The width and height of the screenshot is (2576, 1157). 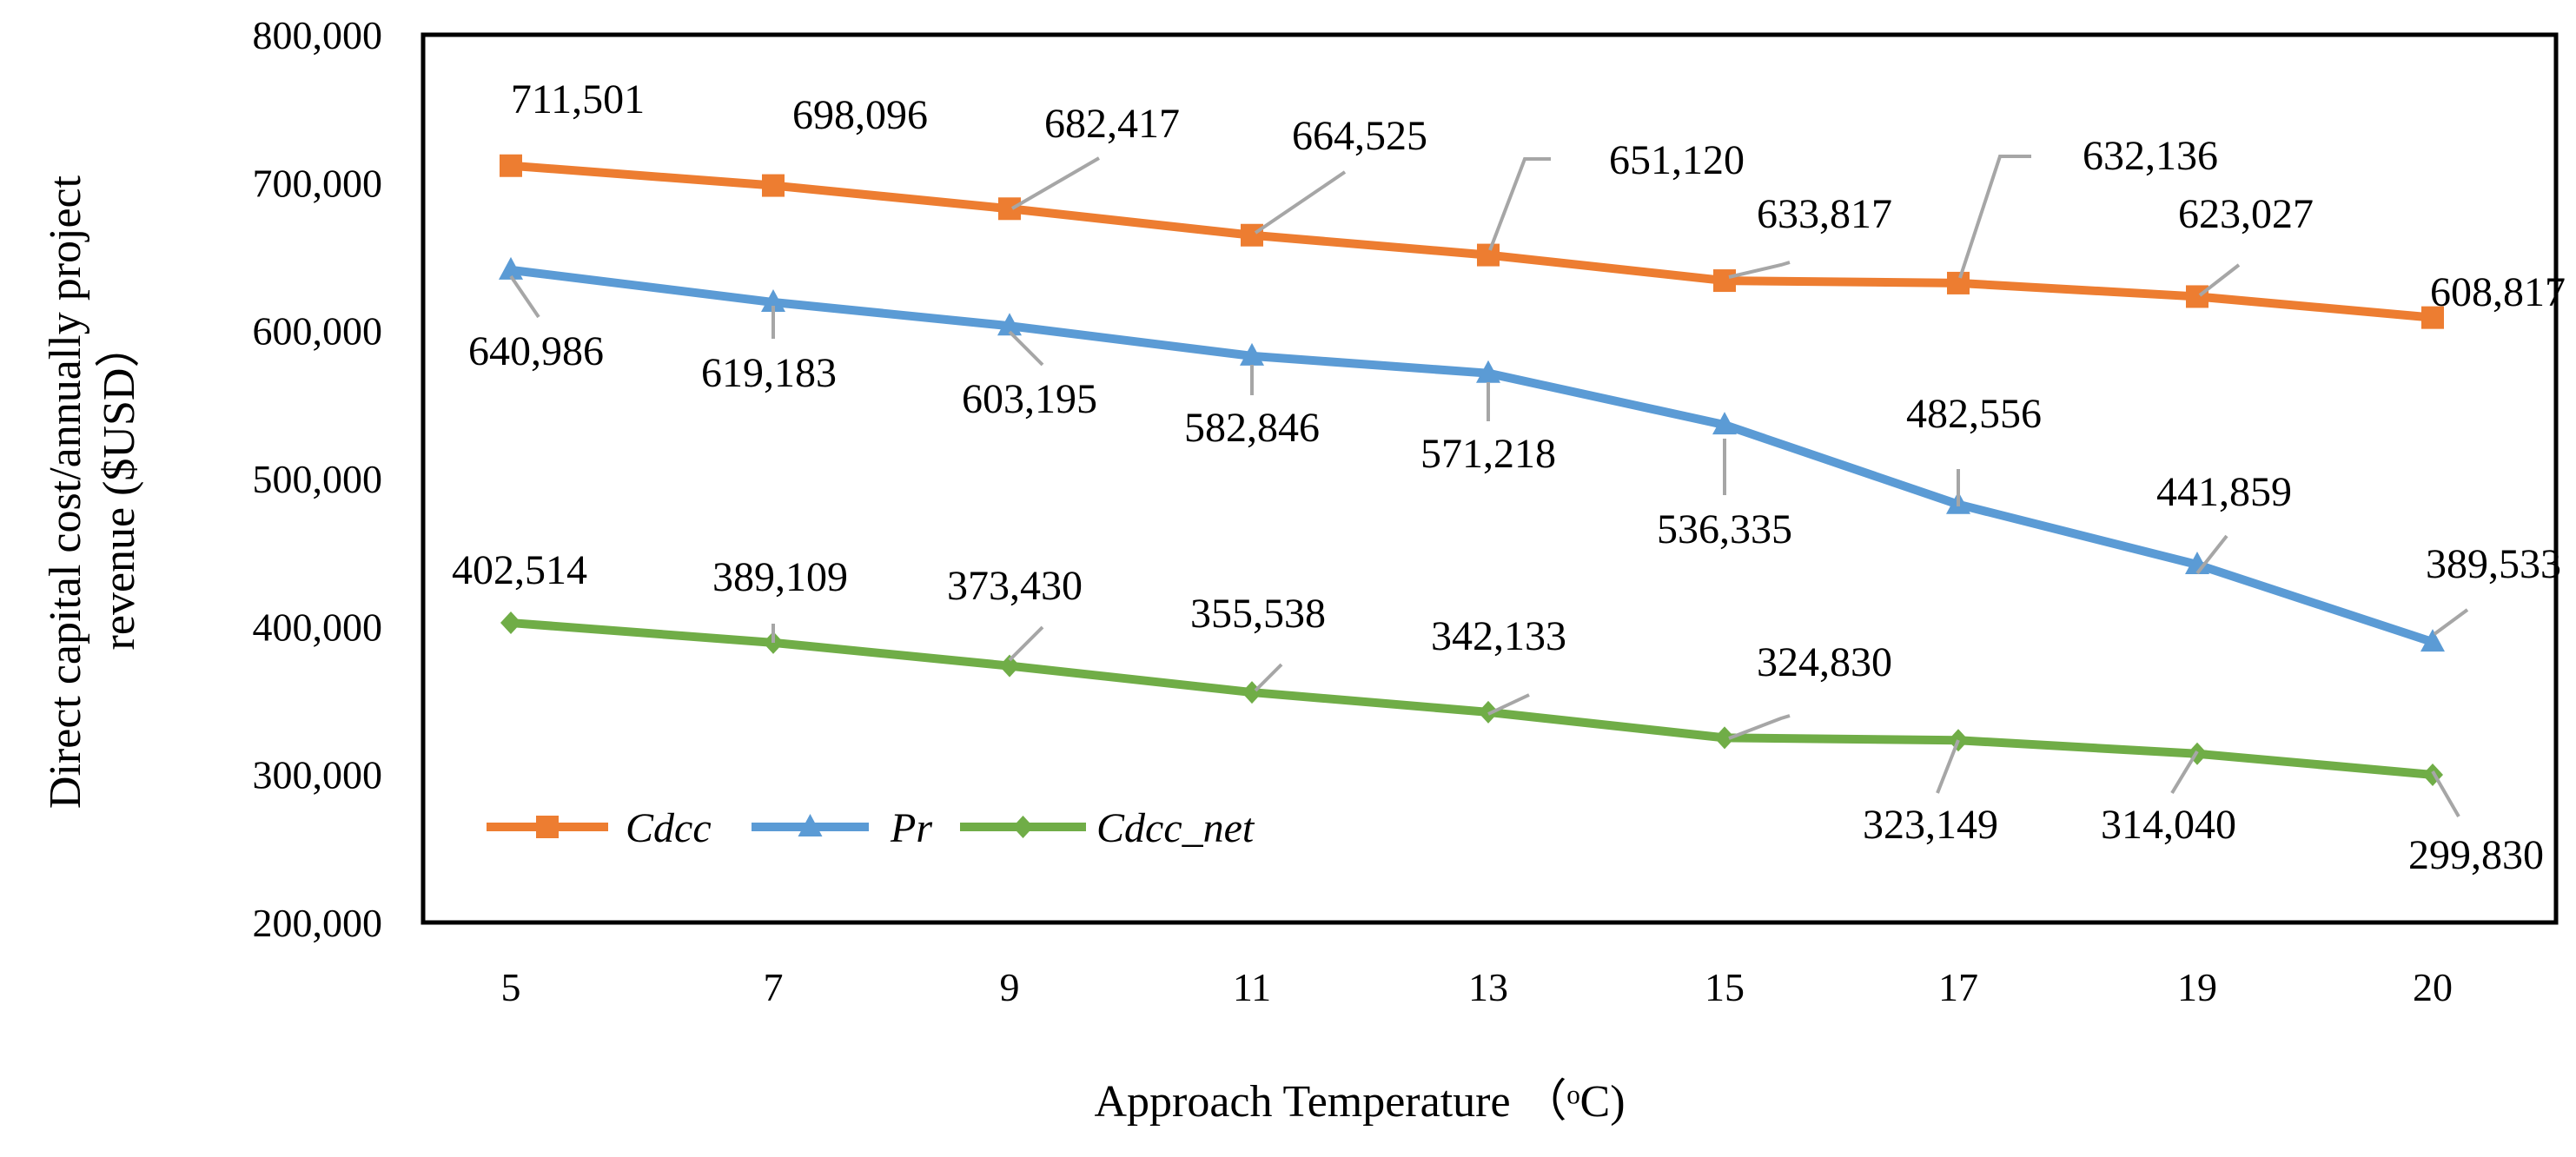 I want to click on y-tick-label: 500,000, so click(x=318, y=479).